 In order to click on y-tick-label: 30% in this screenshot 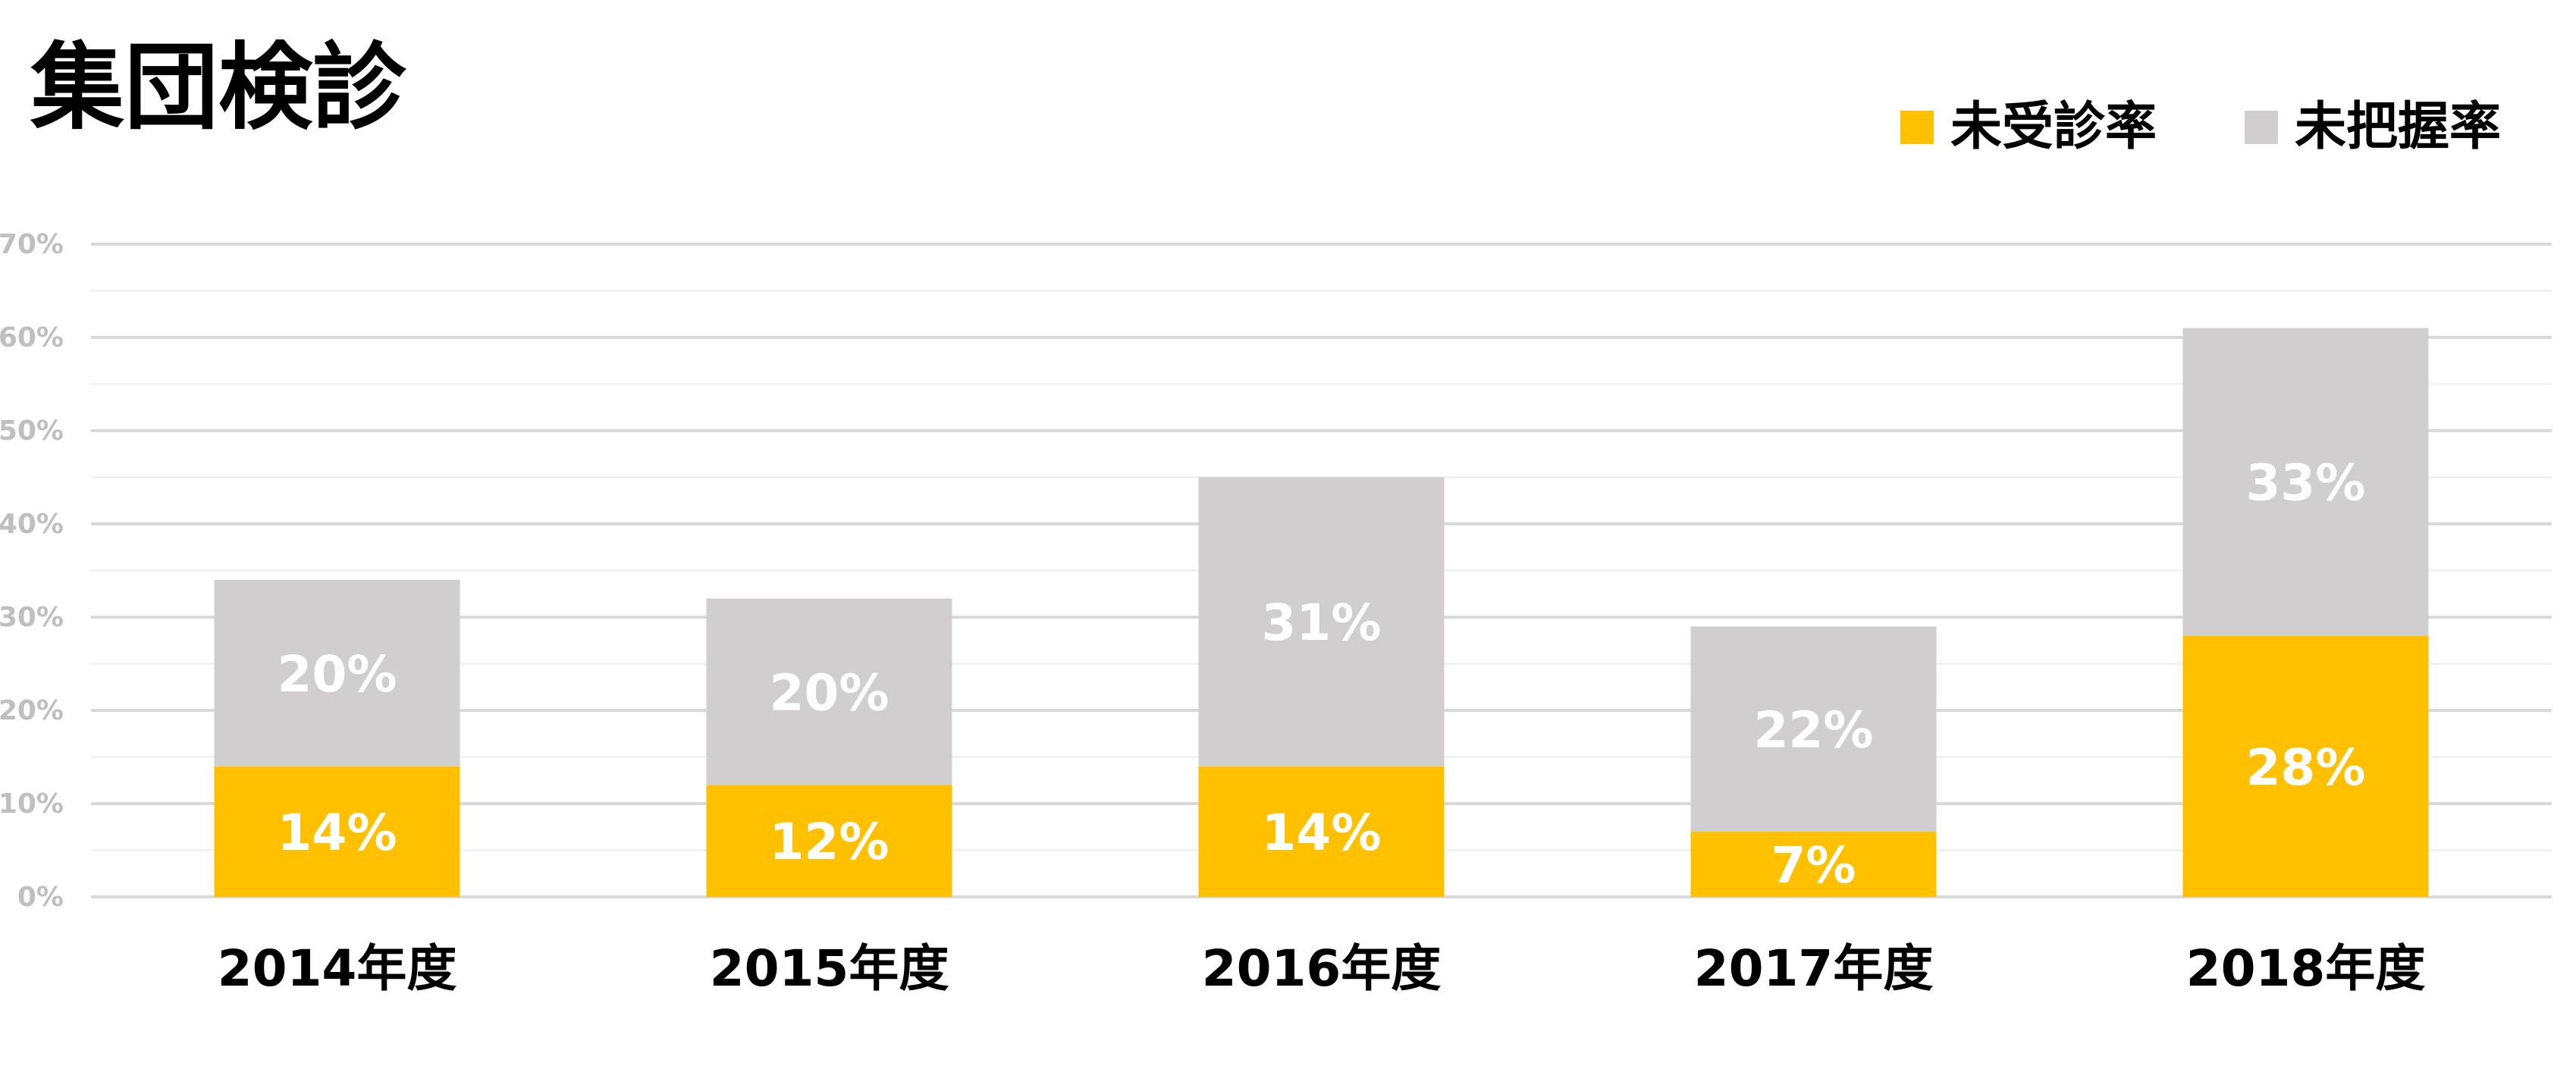, I will do `click(32, 617)`.